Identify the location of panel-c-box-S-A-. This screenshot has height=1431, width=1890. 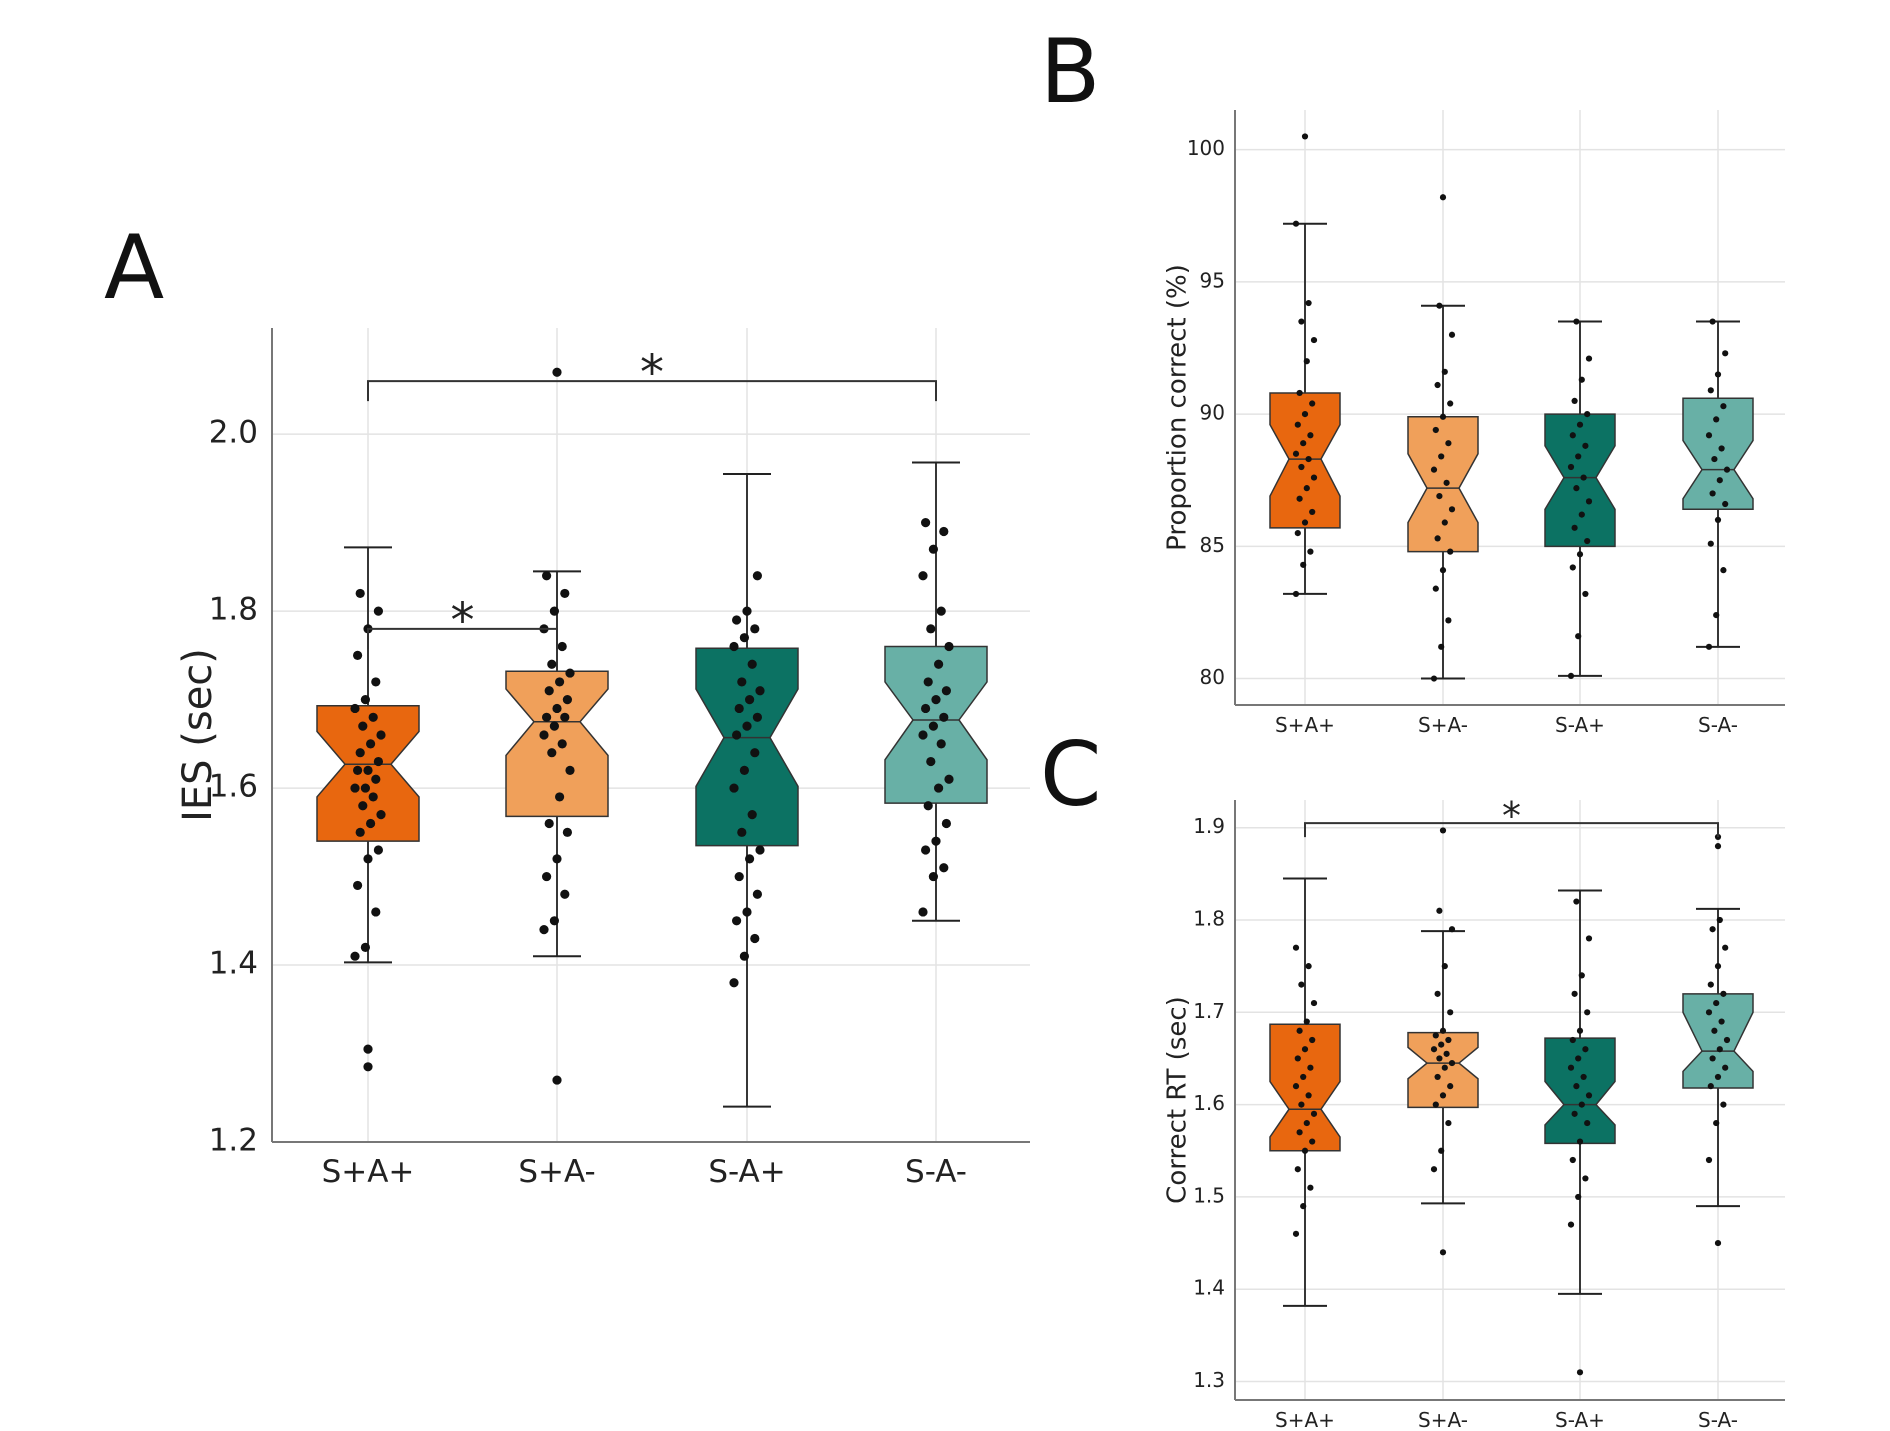
(1718, 1041).